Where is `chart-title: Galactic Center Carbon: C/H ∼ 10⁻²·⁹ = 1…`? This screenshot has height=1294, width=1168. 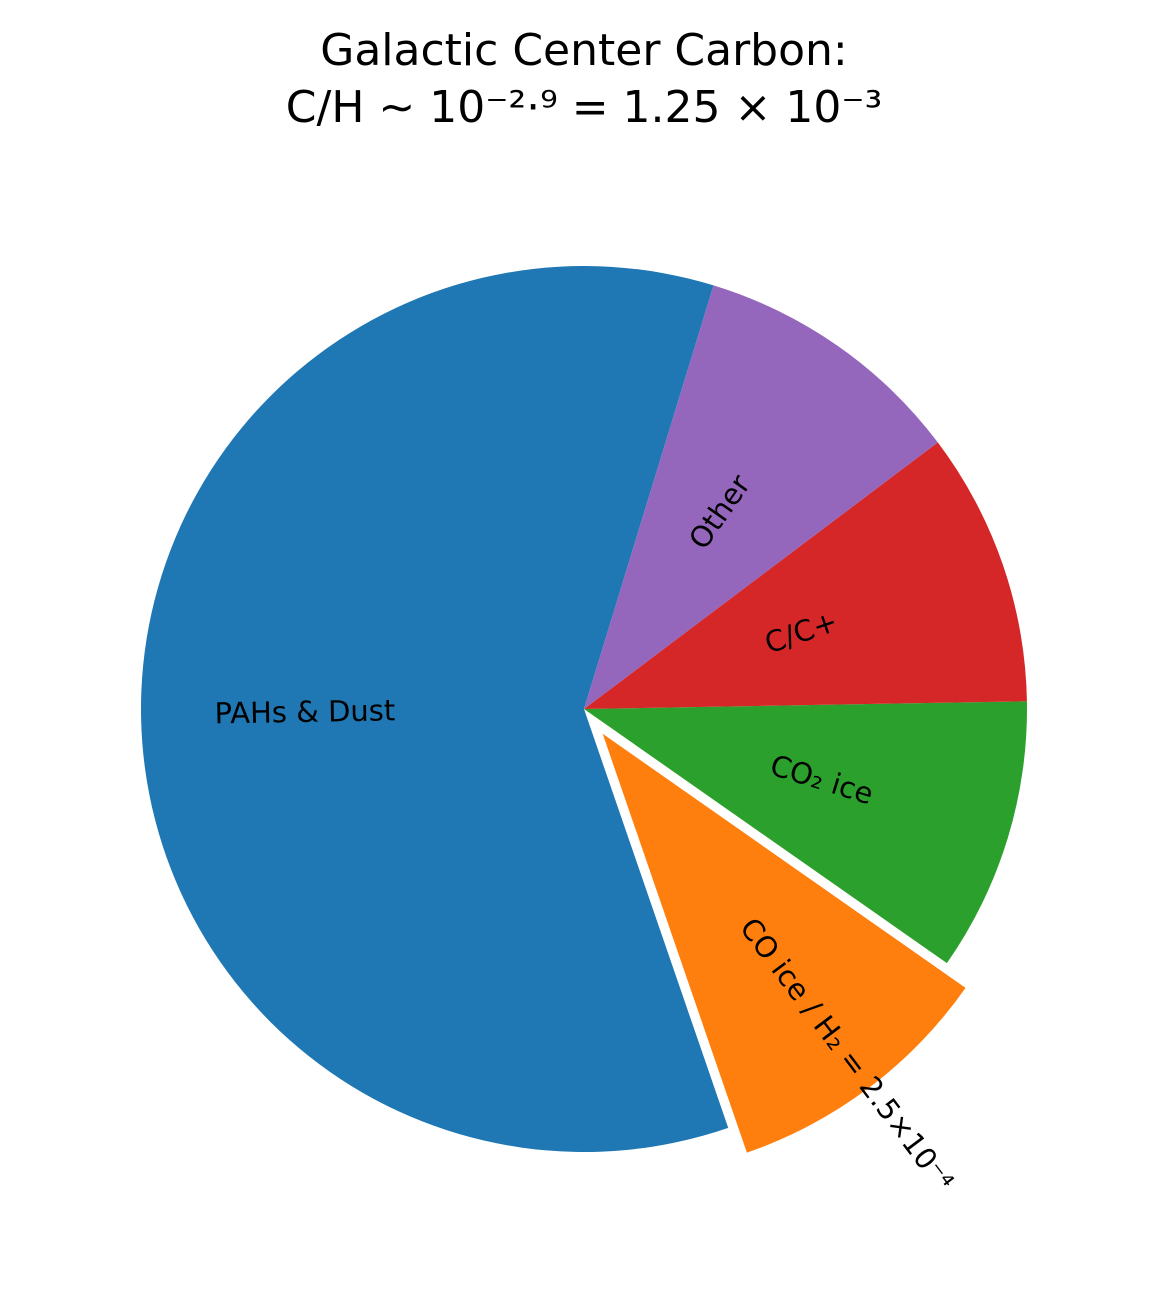
chart-title: Galactic Center Carbon: C/H ∼ 10⁻²·⁹ = 1… is located at coordinates (584, 79).